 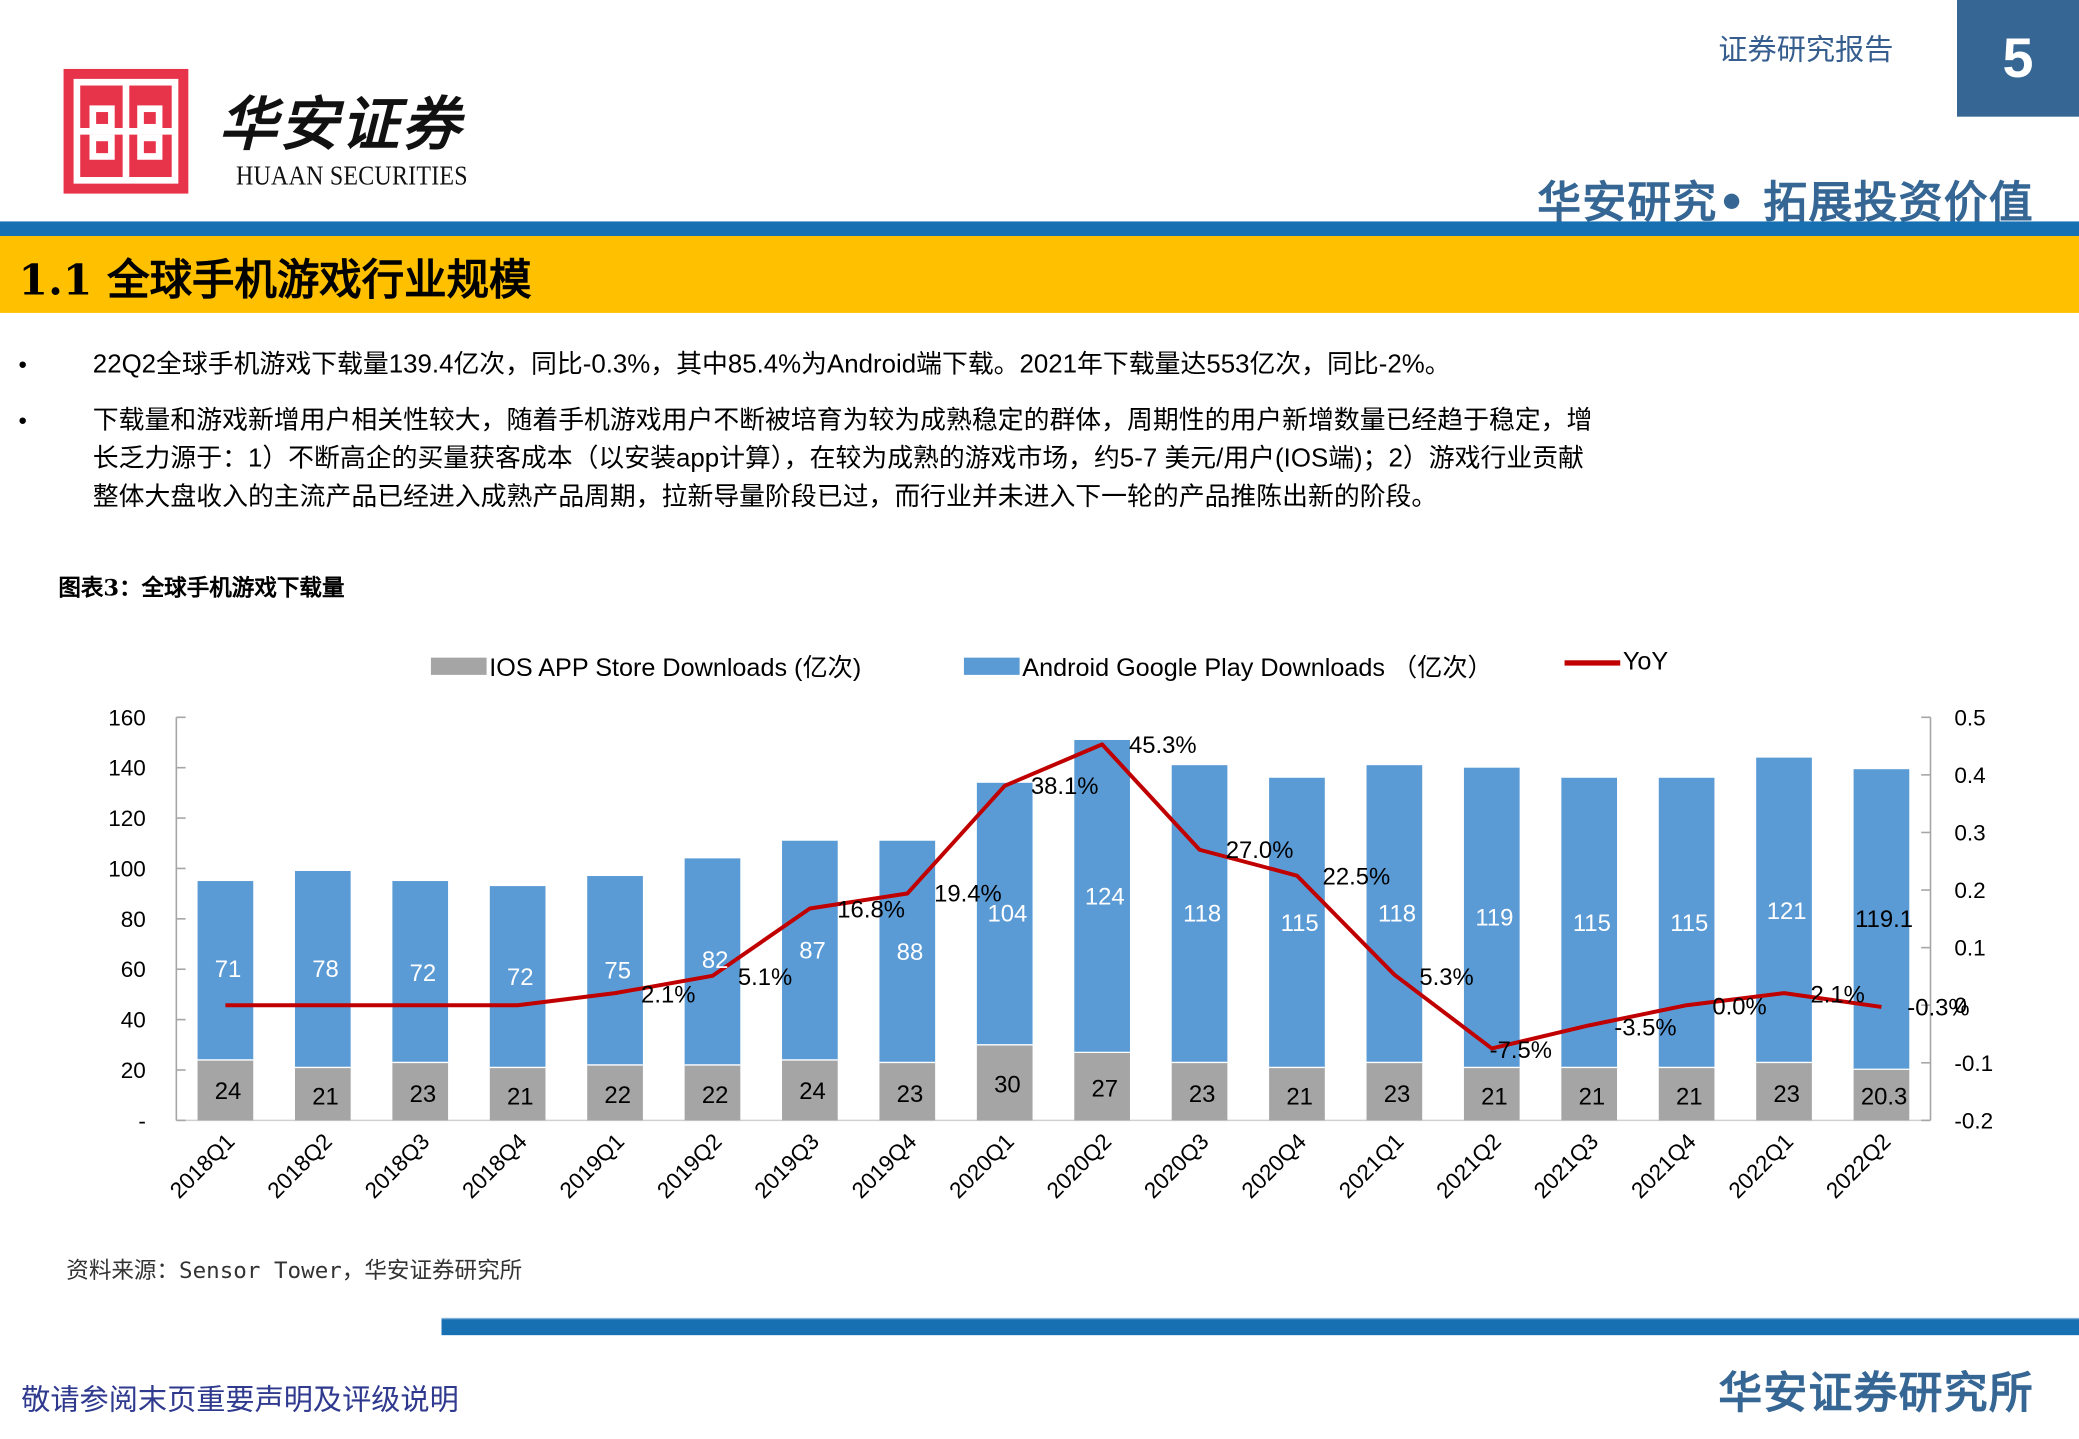 I want to click on android-value-label: 119, so click(x=1494, y=917).